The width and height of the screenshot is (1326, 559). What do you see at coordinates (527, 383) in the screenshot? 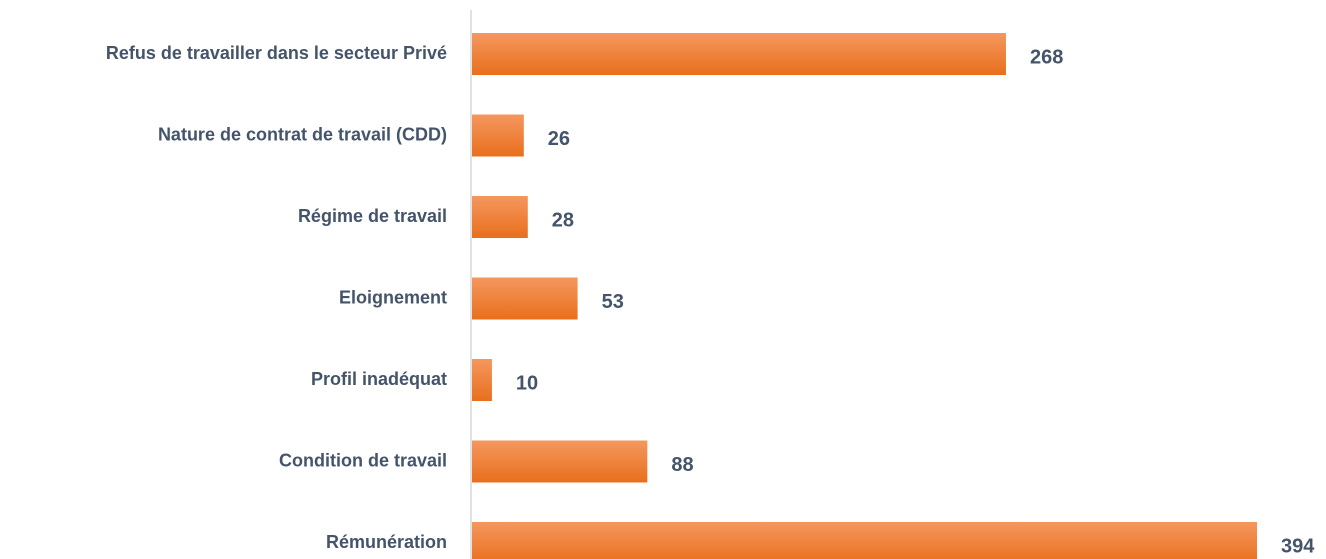
I see `data-label: 10` at bounding box center [527, 383].